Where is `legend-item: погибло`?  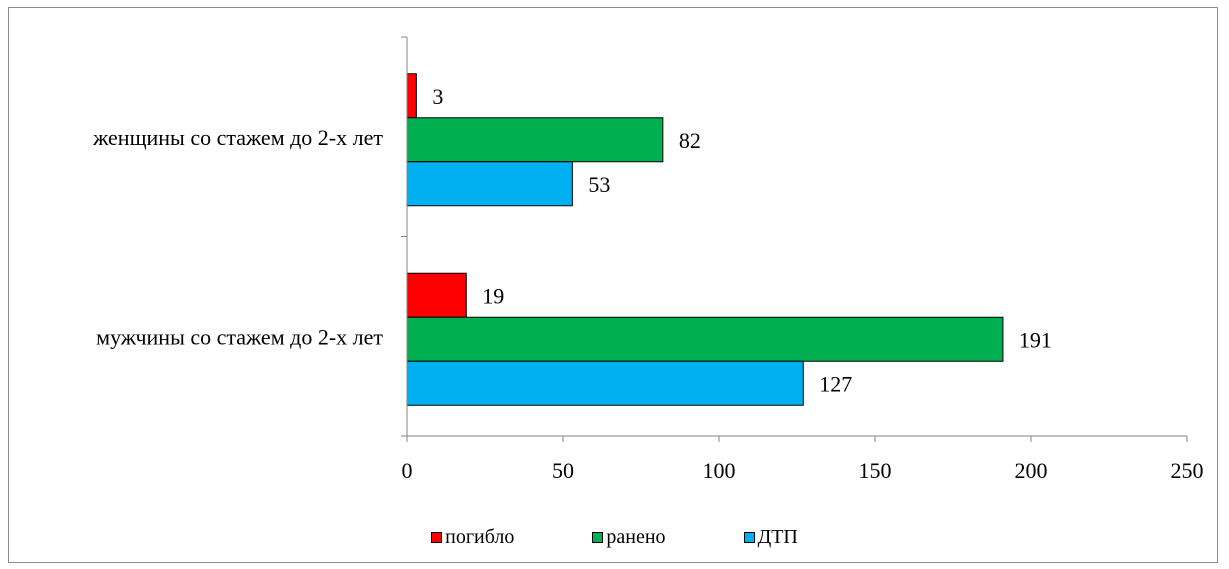
legend-item: погибло is located at coordinates (472, 537).